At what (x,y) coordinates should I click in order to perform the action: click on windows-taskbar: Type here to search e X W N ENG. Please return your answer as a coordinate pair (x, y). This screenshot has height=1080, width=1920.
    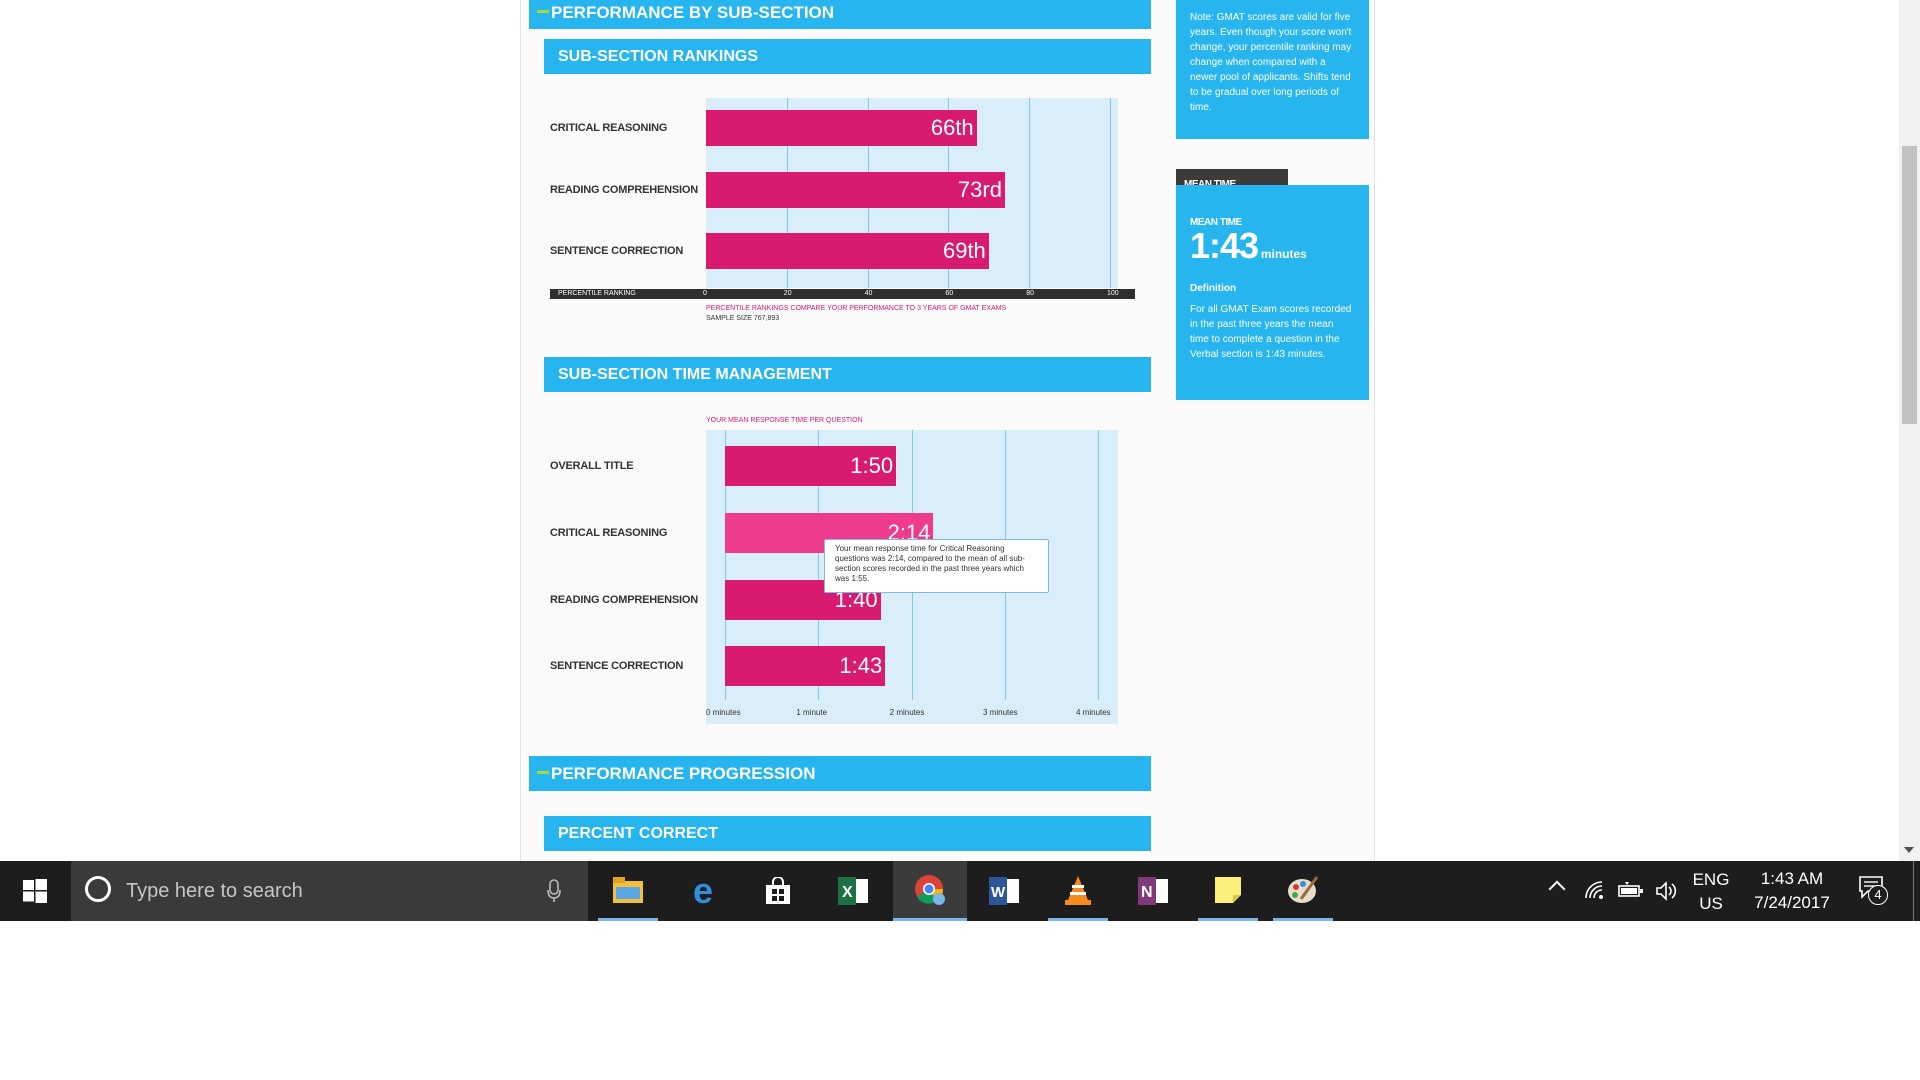
    Looking at the image, I should click on (960, 891).